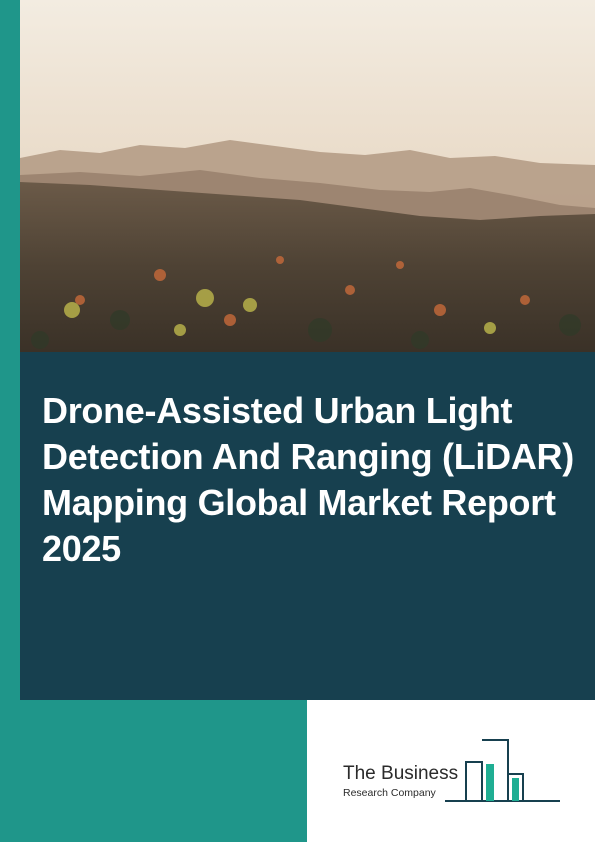 This screenshot has height=842, width=595. What do you see at coordinates (502, 770) in the screenshot?
I see `bar-chart-logo-icon` at bounding box center [502, 770].